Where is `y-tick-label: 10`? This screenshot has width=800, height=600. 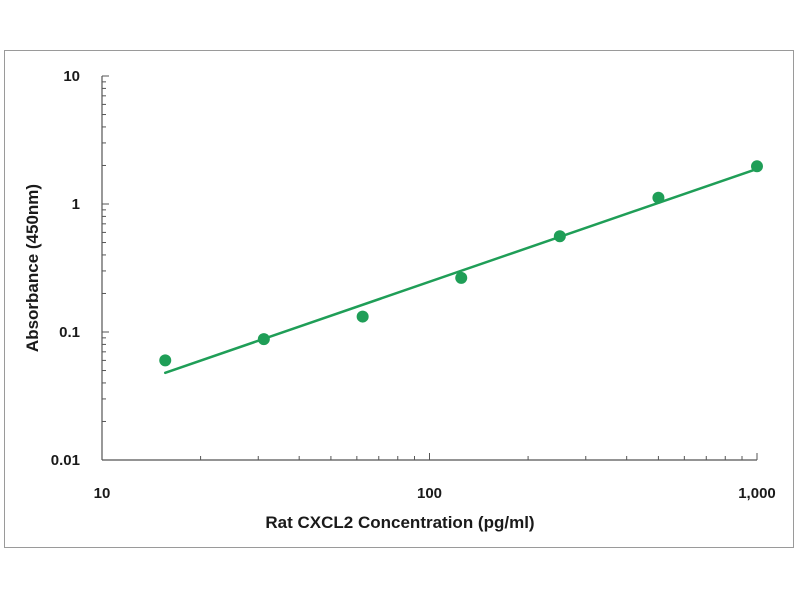 y-tick-label: 10 is located at coordinates (71, 76).